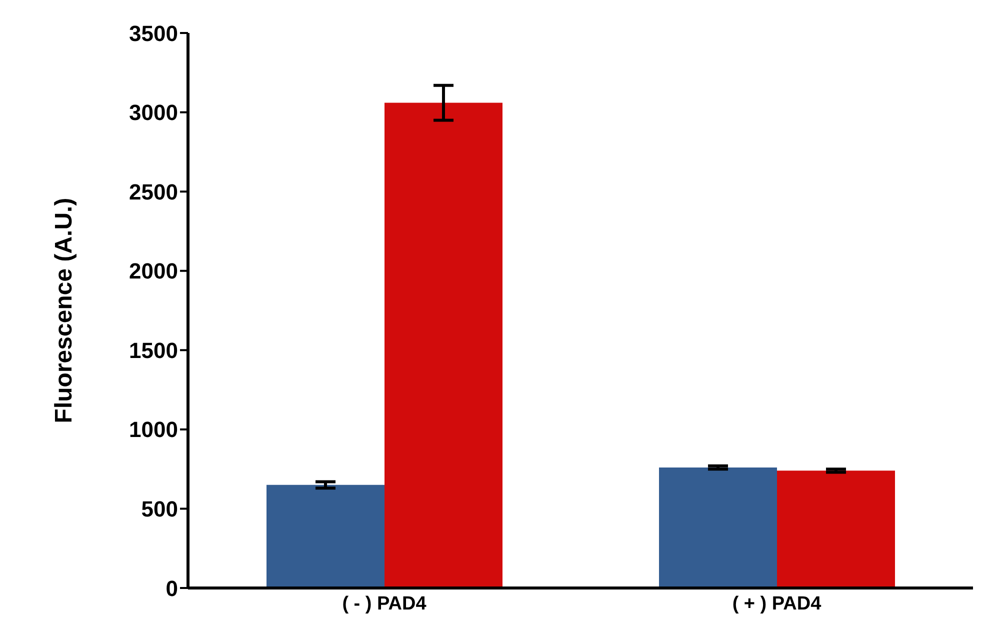 The image size is (990, 643). I want to click on x-tick-label: ( - ) PAD4, so click(384, 603).